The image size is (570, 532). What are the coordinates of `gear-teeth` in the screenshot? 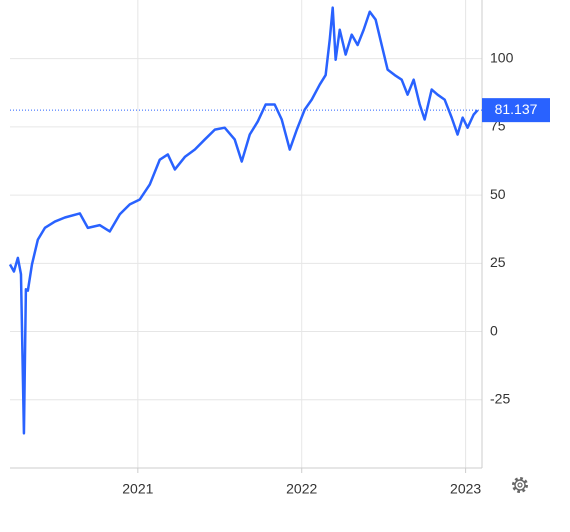 It's located at (520, 485).